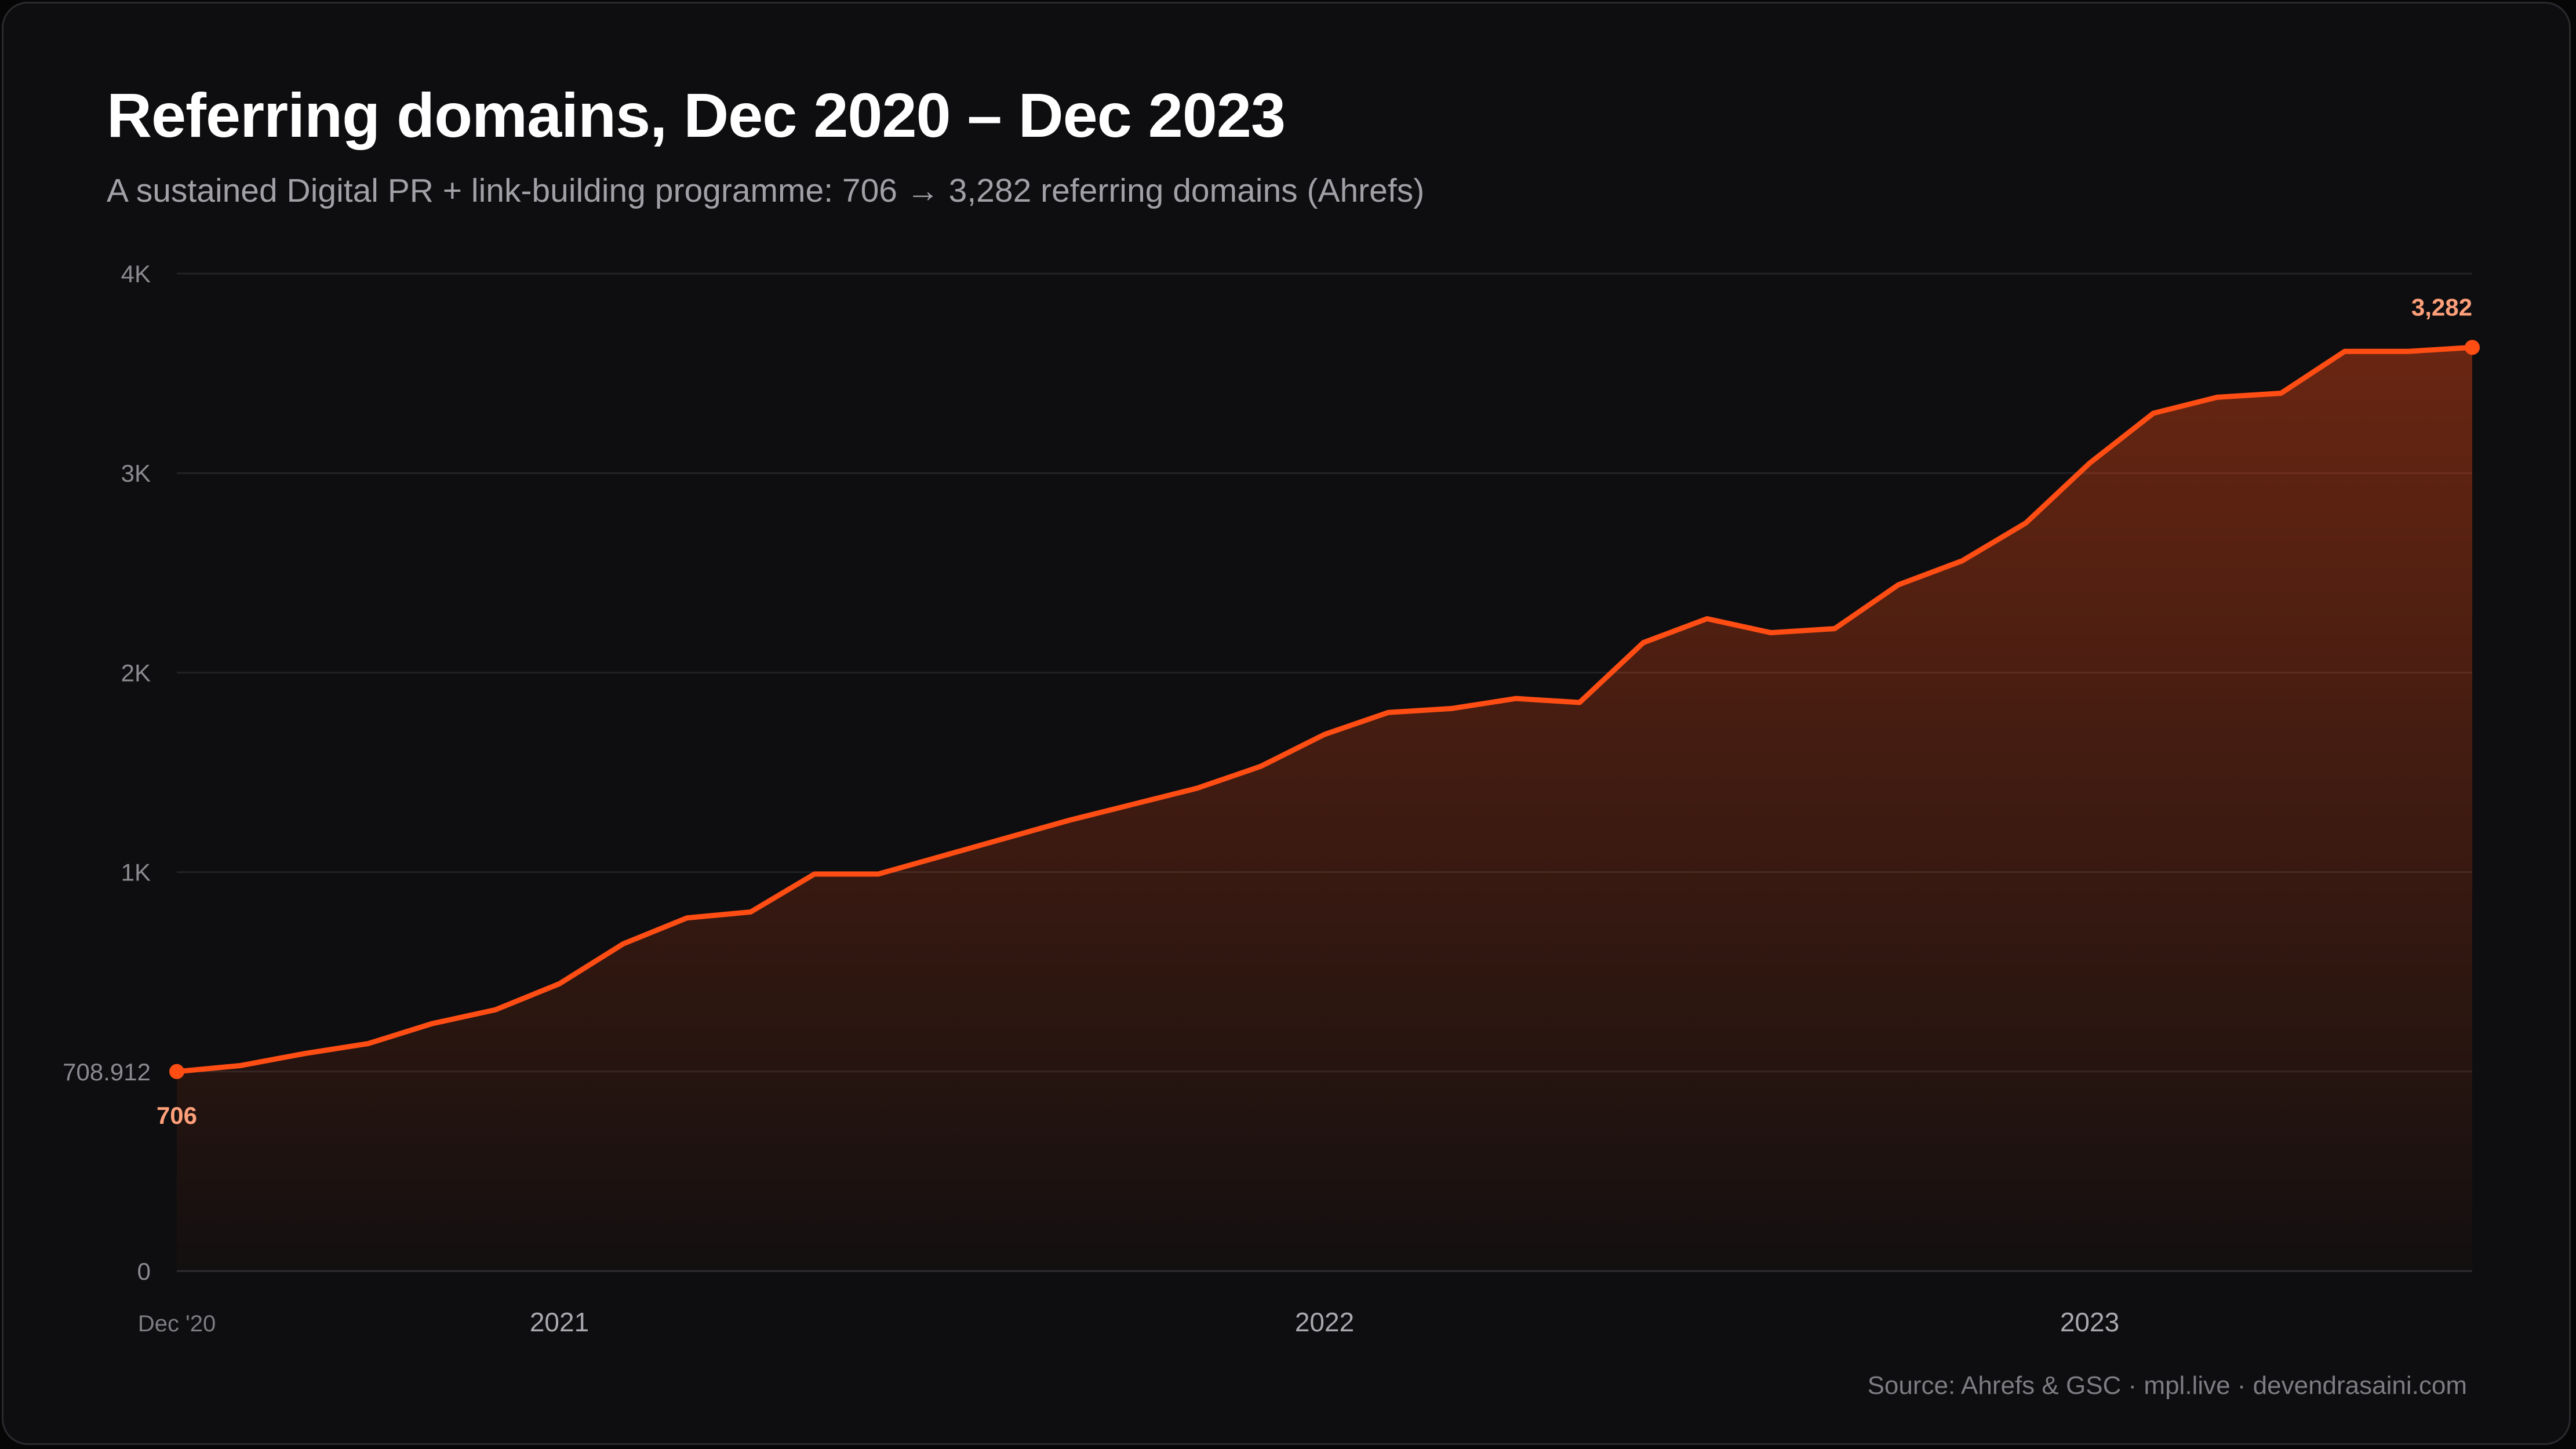  What do you see at coordinates (136, 273) in the screenshot?
I see `y-tick-label: 4K` at bounding box center [136, 273].